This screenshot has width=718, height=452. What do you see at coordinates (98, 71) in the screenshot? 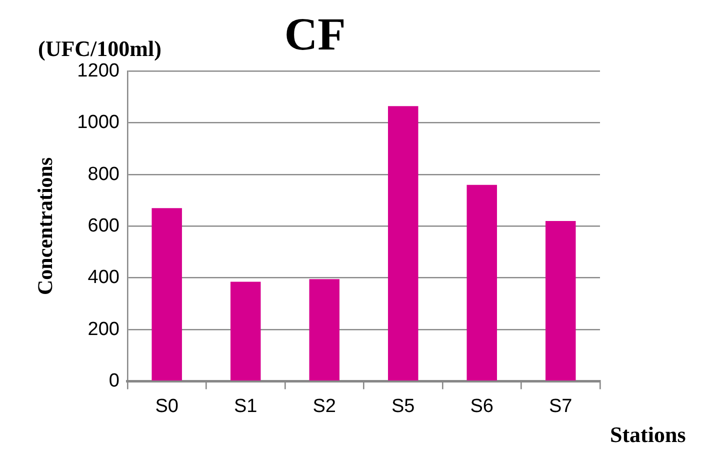
I see `y-tick-label: 1200` at bounding box center [98, 71].